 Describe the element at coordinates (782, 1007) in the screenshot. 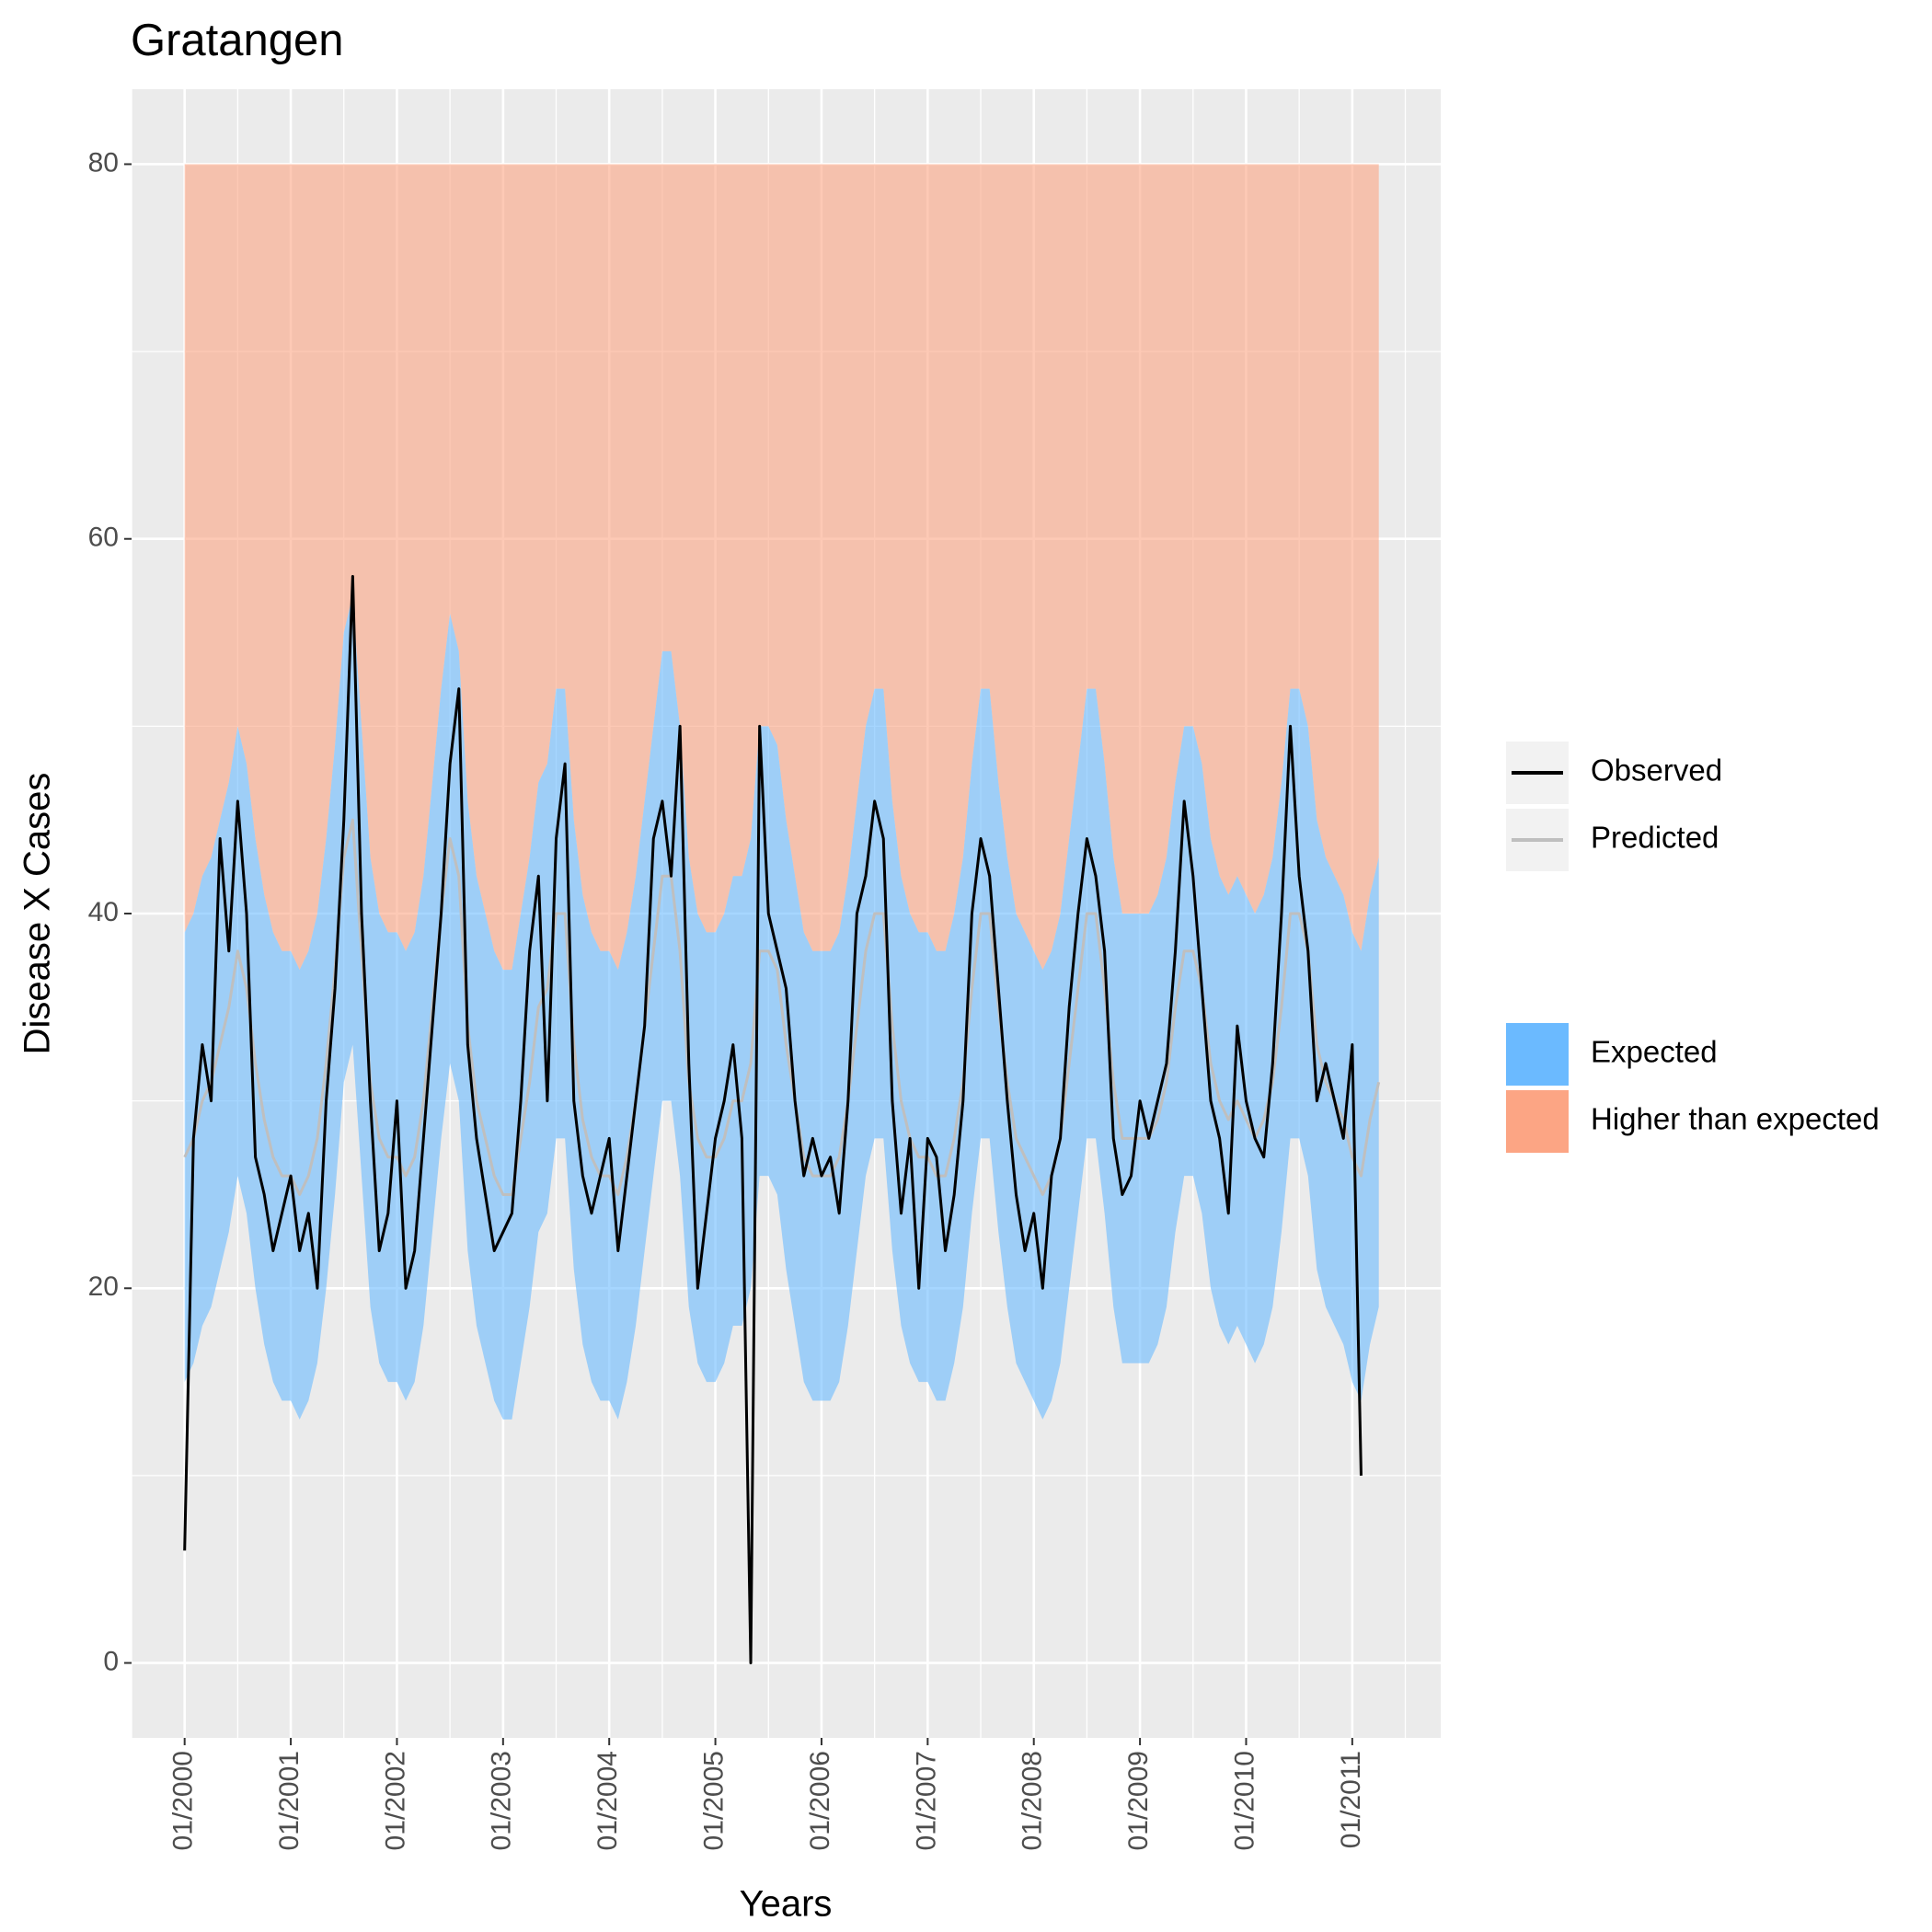

I see `line` at that location.